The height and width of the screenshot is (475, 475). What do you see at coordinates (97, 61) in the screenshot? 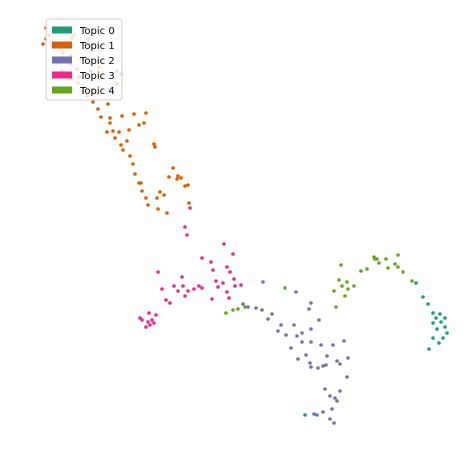
I see `legend-label-2: Topic 2` at bounding box center [97, 61].